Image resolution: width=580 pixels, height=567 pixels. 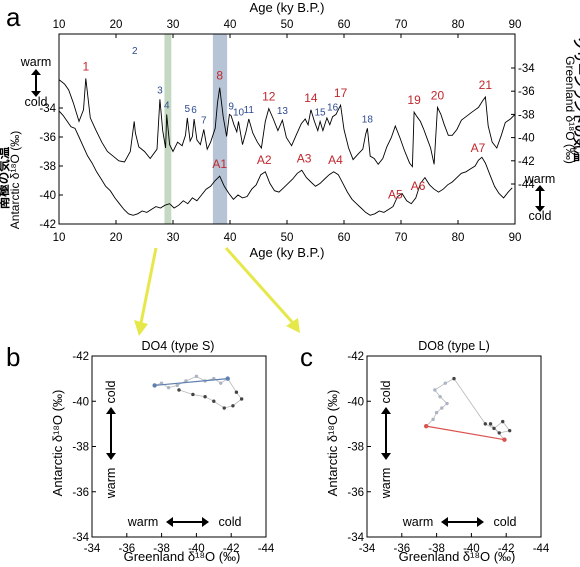 I want to click on do-event-label: 15, so click(x=320, y=112).